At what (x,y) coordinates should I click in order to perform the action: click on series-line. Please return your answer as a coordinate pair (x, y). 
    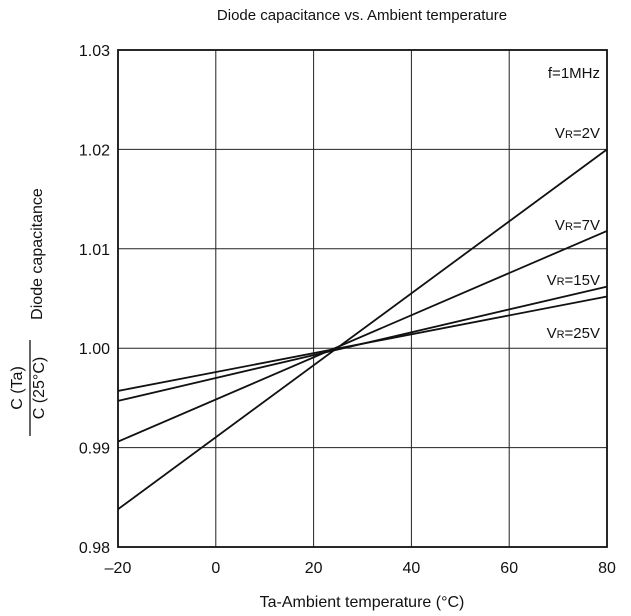
    Looking at the image, I should click on (362, 343).